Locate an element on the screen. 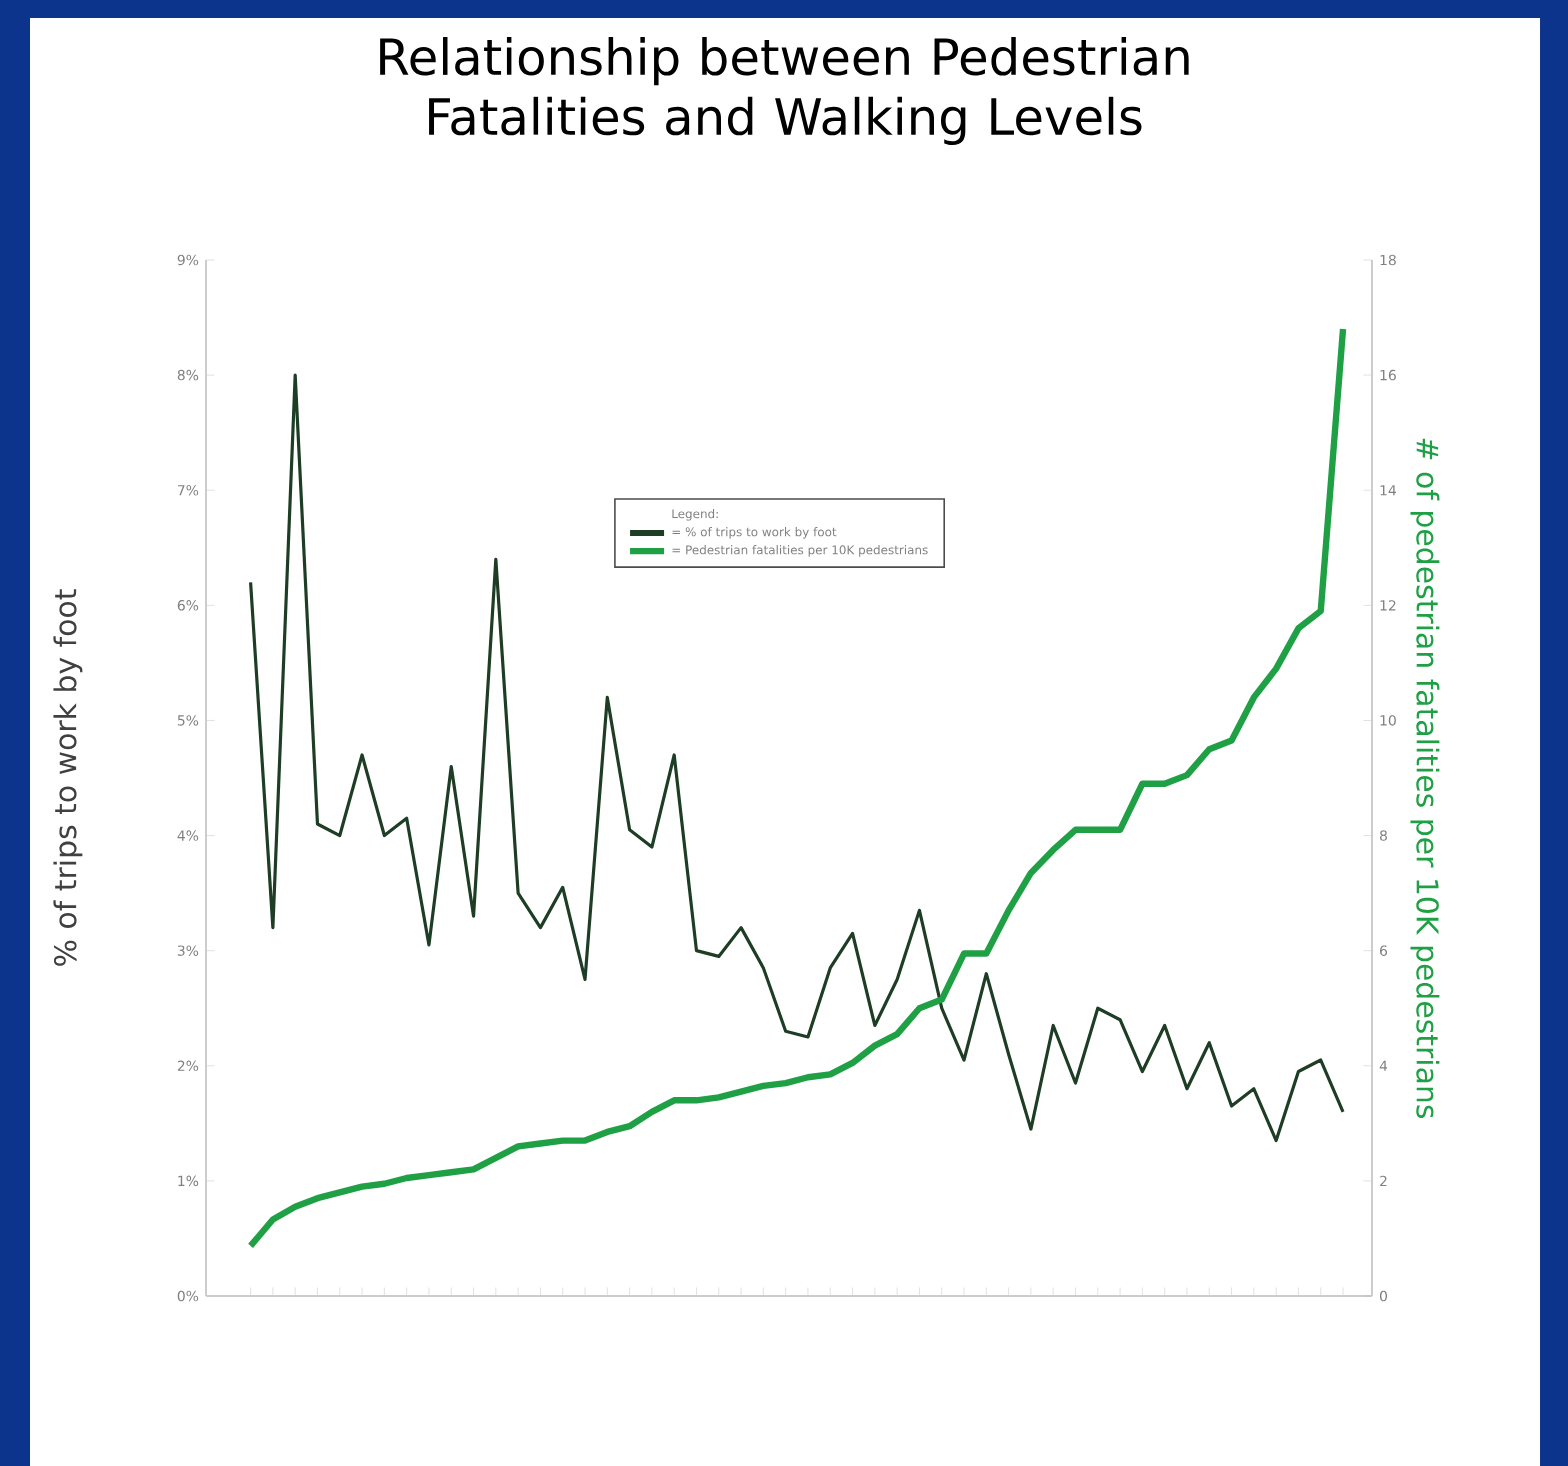 The width and height of the screenshot is (1568, 1466). y2-axis-title: # of pedestrian fatalities per 10K pedestrians is located at coordinates (1425, 778).